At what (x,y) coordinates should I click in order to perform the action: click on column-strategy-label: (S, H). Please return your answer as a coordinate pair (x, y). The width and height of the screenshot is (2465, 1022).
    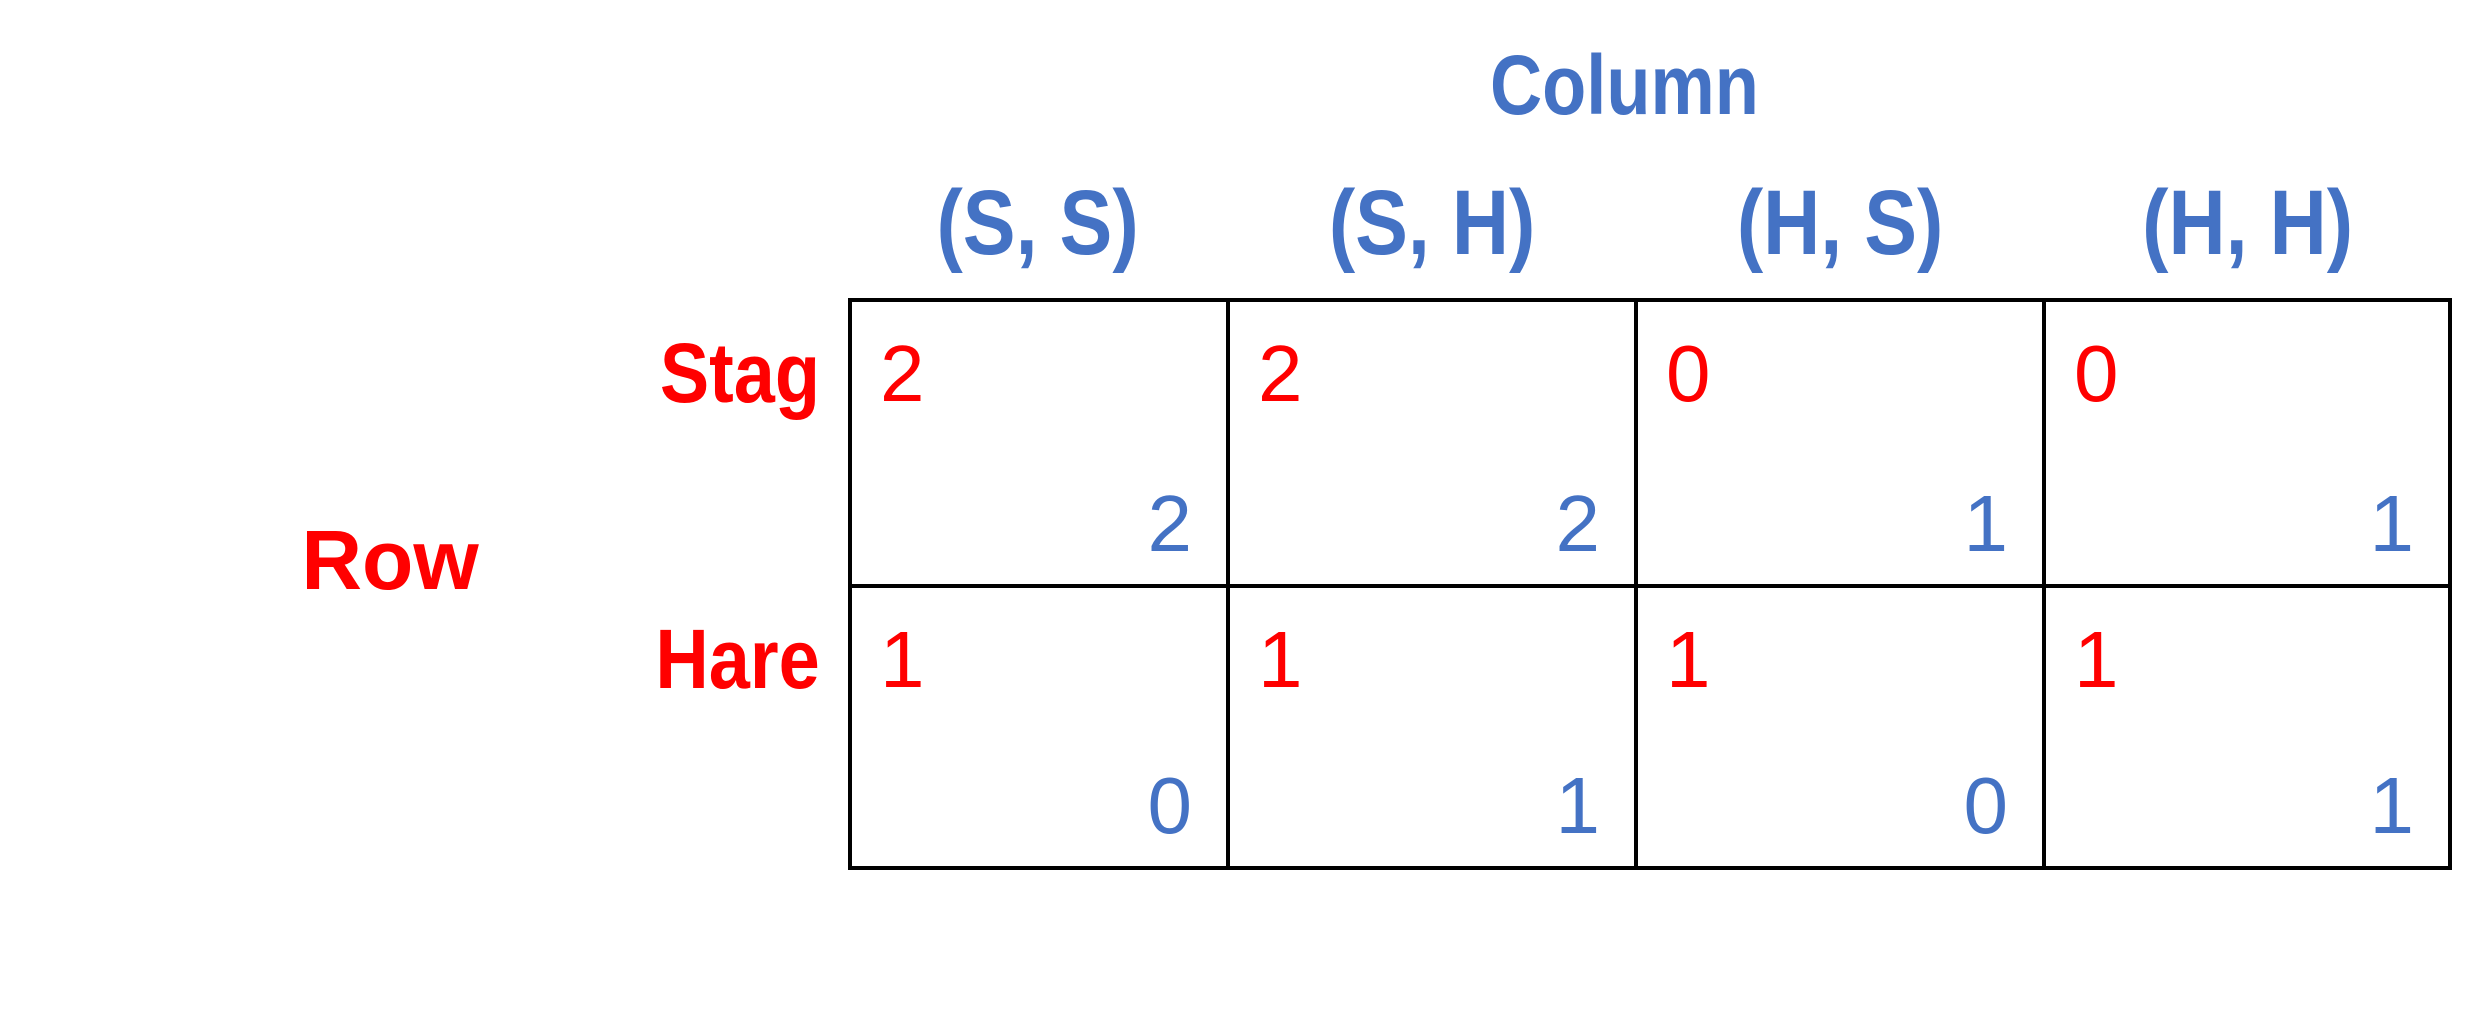
    Looking at the image, I should click on (1432, 223).